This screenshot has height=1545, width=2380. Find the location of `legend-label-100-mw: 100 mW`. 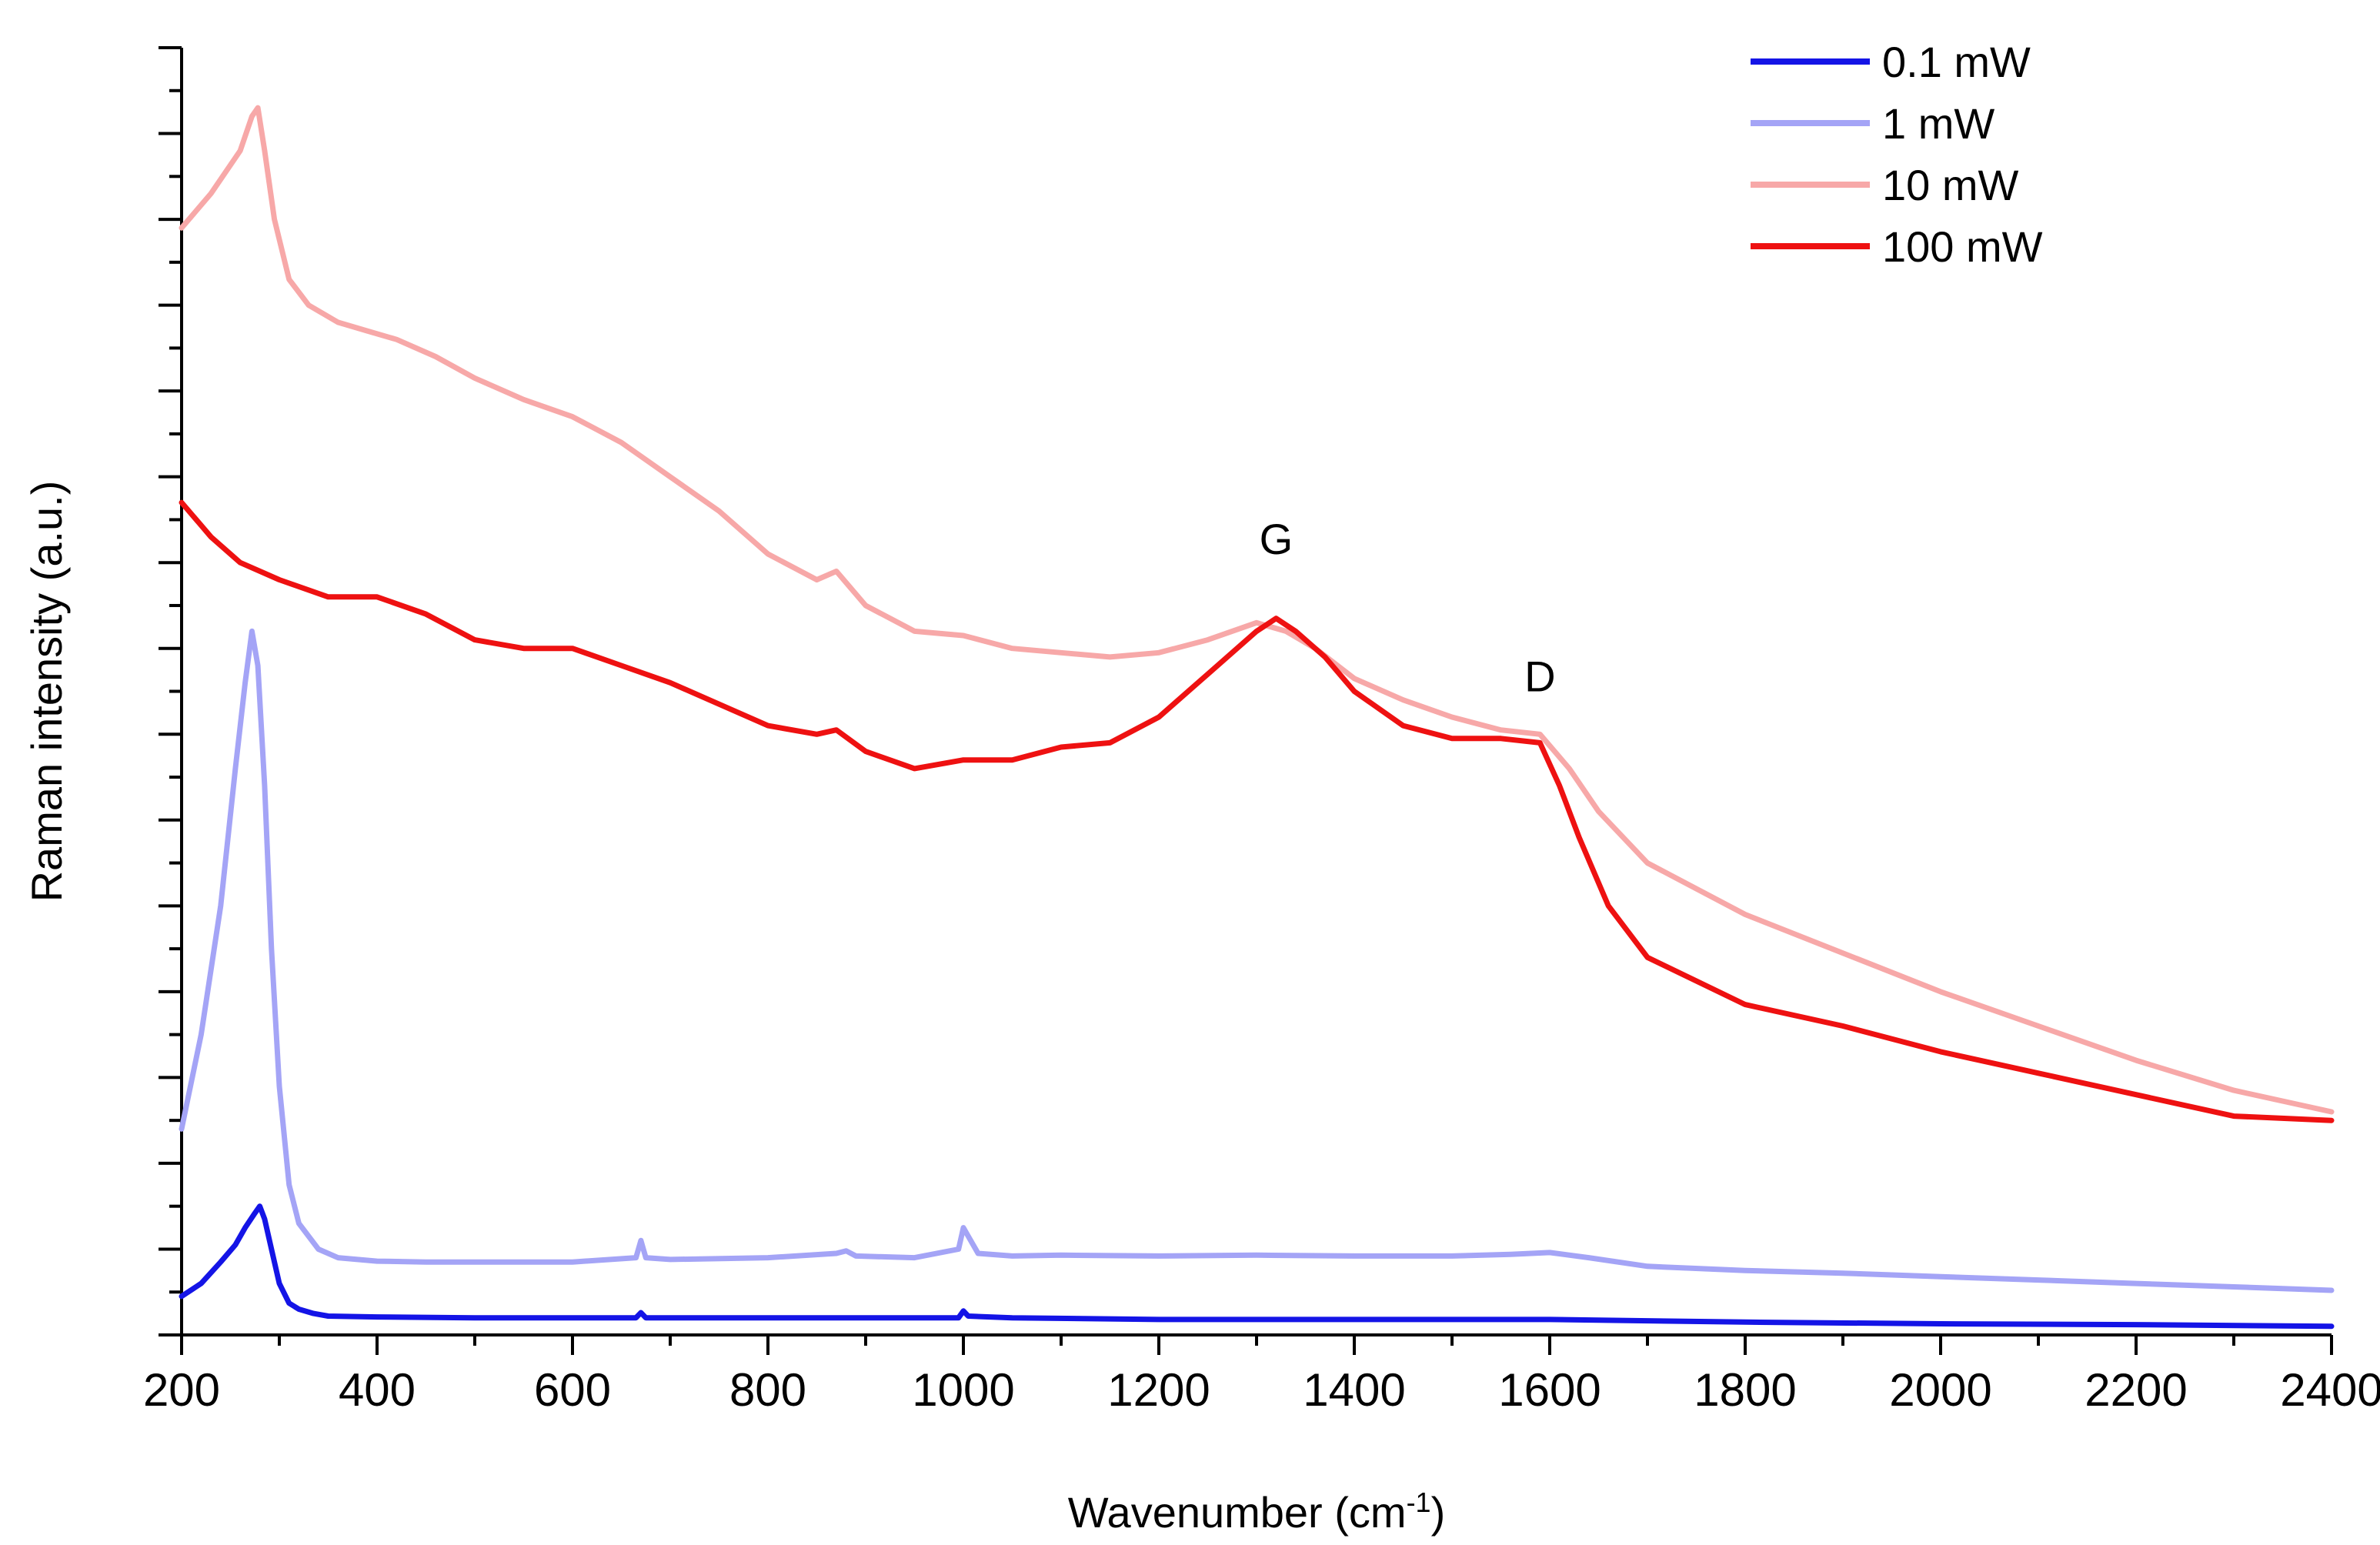

legend-label-100-mw: 100 mW is located at coordinates (1963, 247).